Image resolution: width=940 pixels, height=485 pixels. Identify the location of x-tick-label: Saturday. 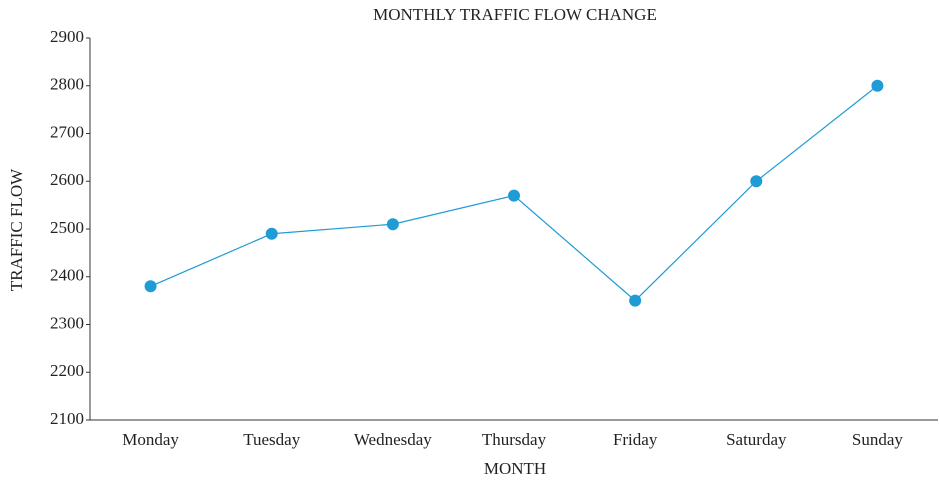
(756, 439).